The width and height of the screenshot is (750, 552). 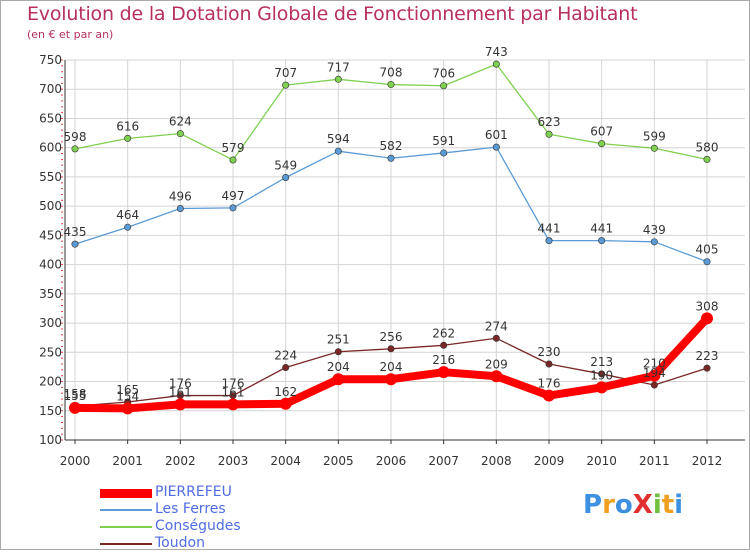 I want to click on y-tick-label: 450, so click(x=50, y=235).